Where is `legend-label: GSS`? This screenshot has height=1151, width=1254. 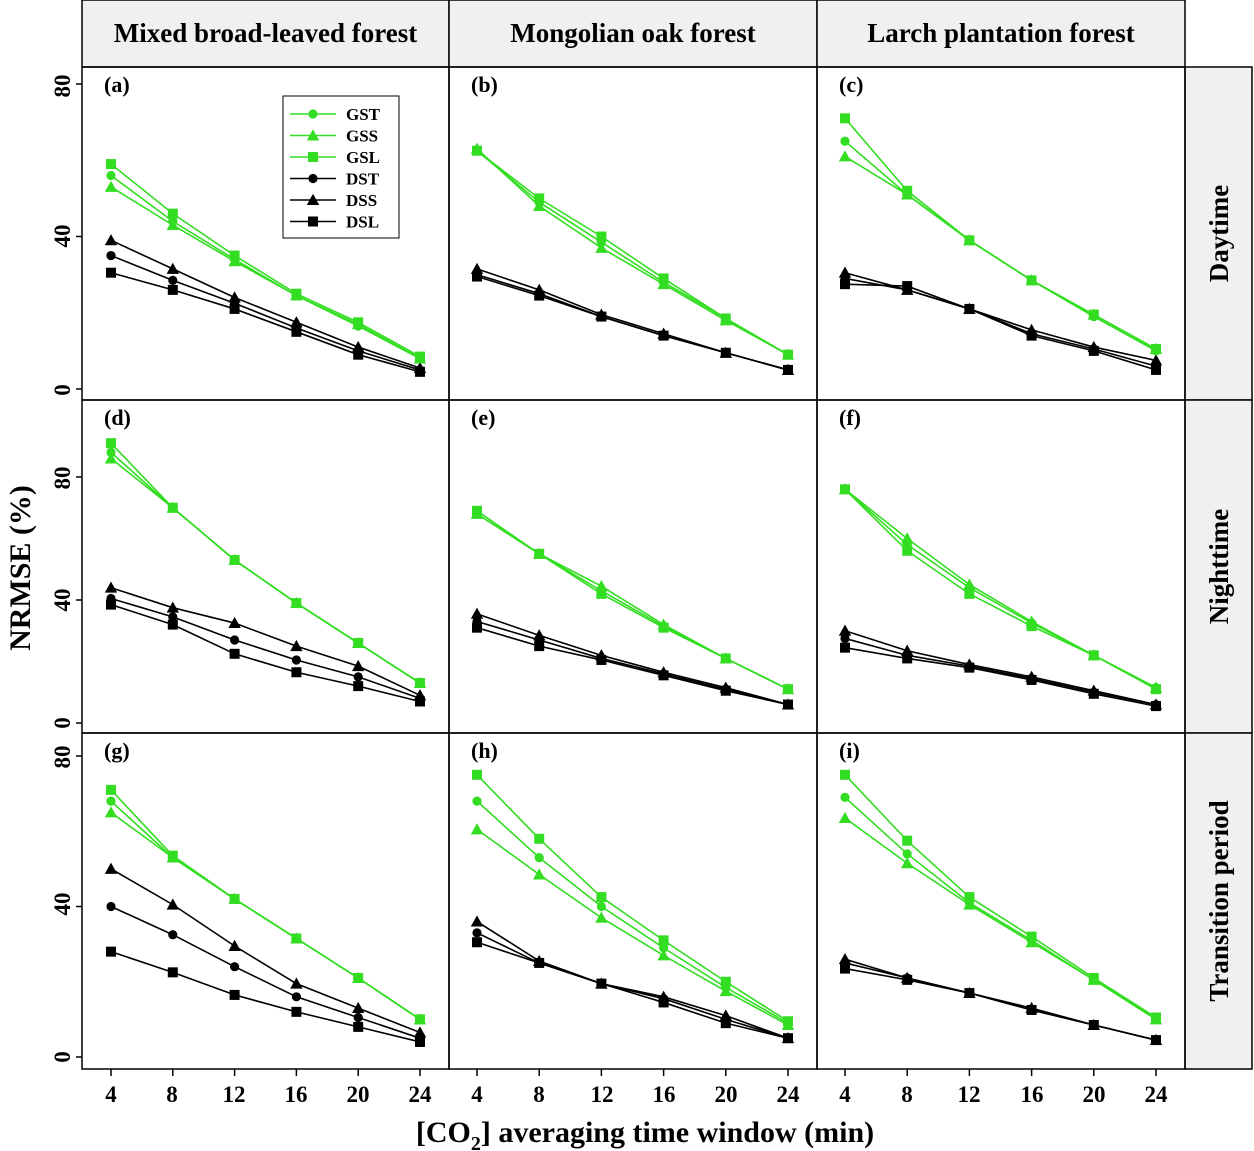
legend-label: GSS is located at coordinates (362, 136).